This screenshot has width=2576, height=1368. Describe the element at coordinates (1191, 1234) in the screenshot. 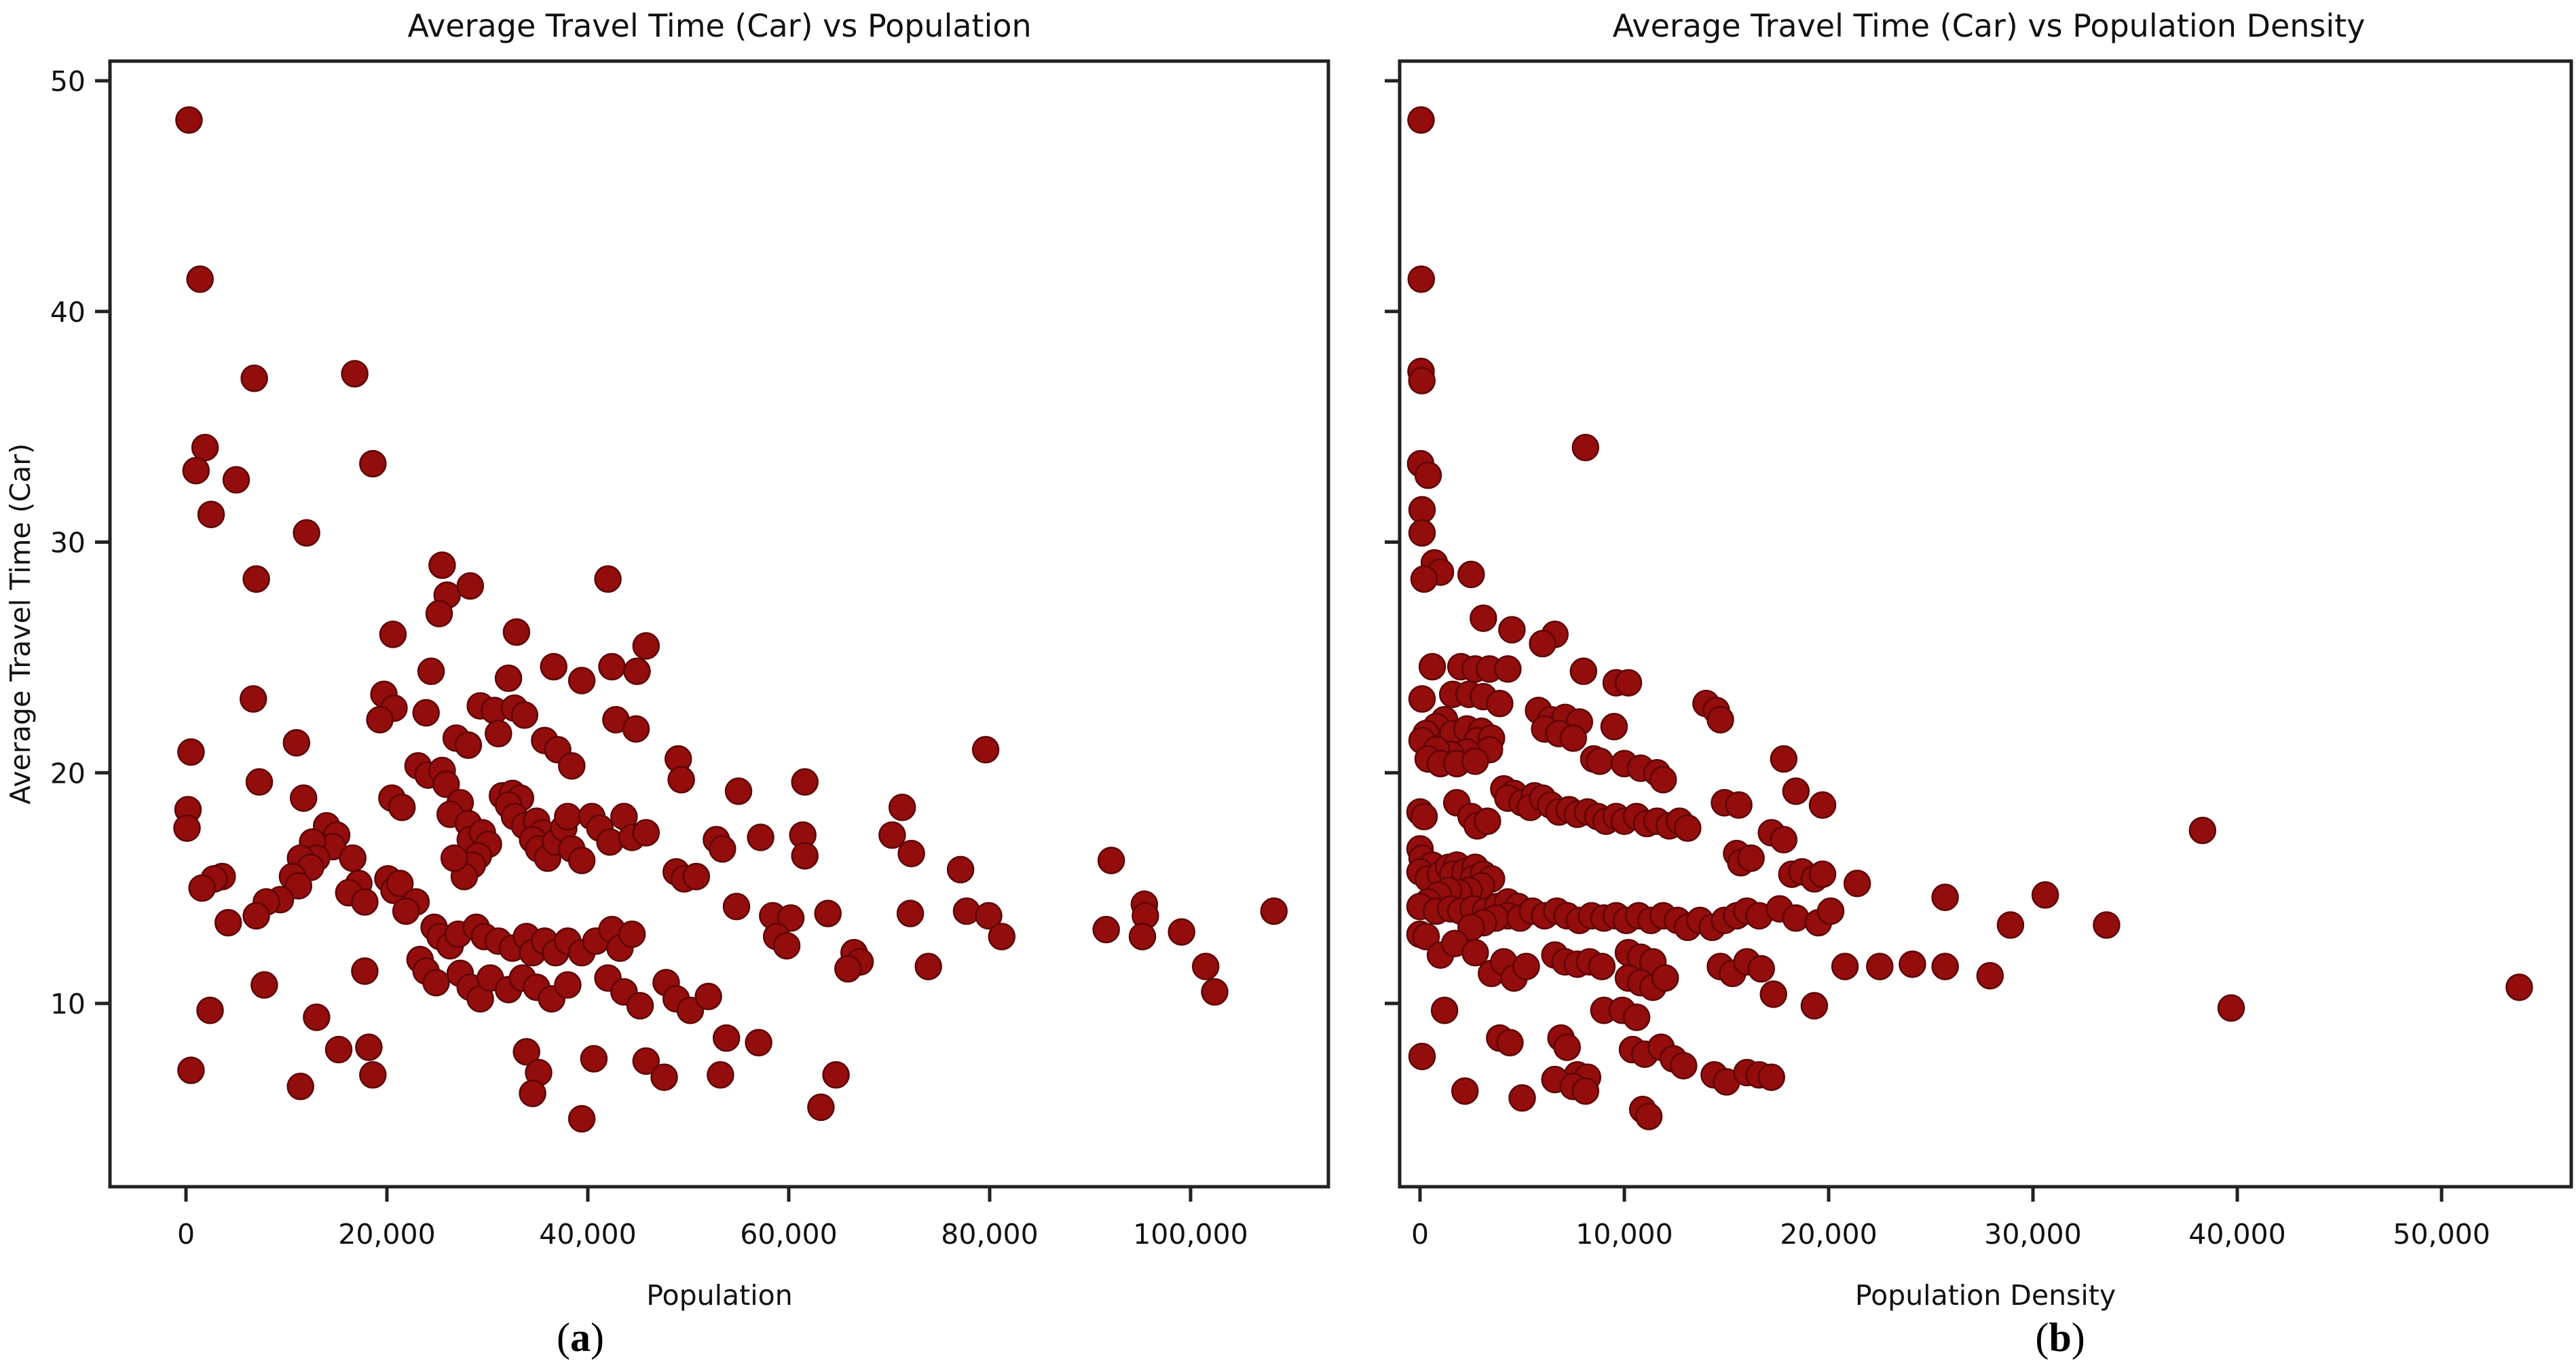

I see `x-tick-label: 100,000` at that location.